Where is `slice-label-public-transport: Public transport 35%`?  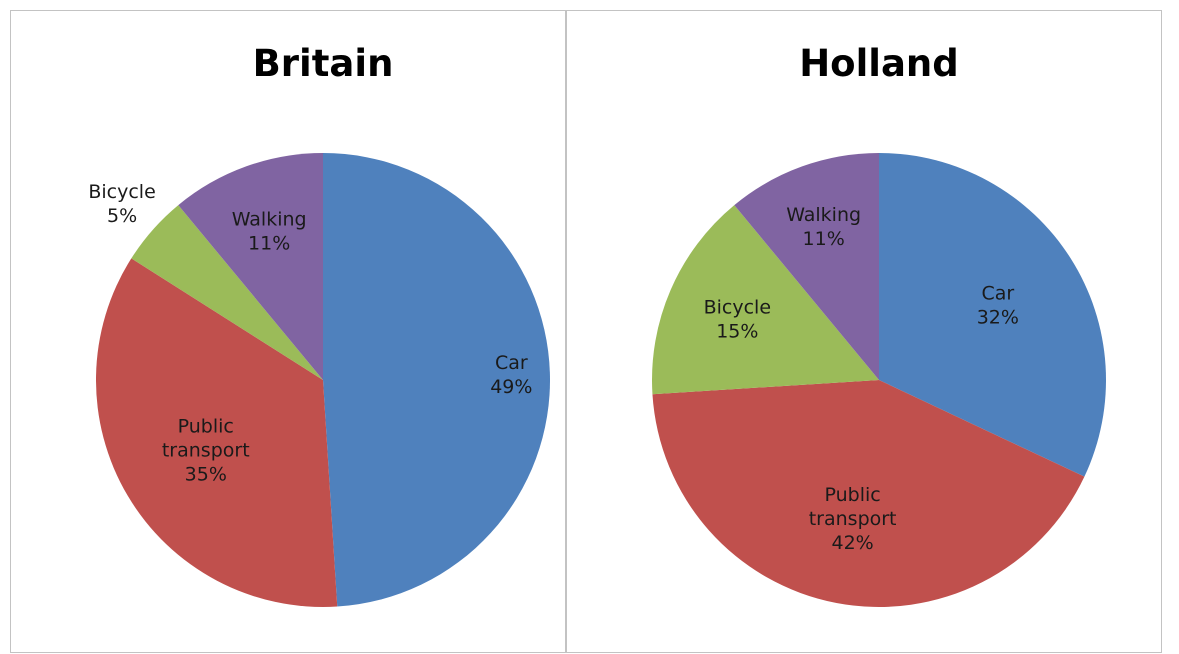 slice-label-public-transport: Public transport 35% is located at coordinates (206, 450).